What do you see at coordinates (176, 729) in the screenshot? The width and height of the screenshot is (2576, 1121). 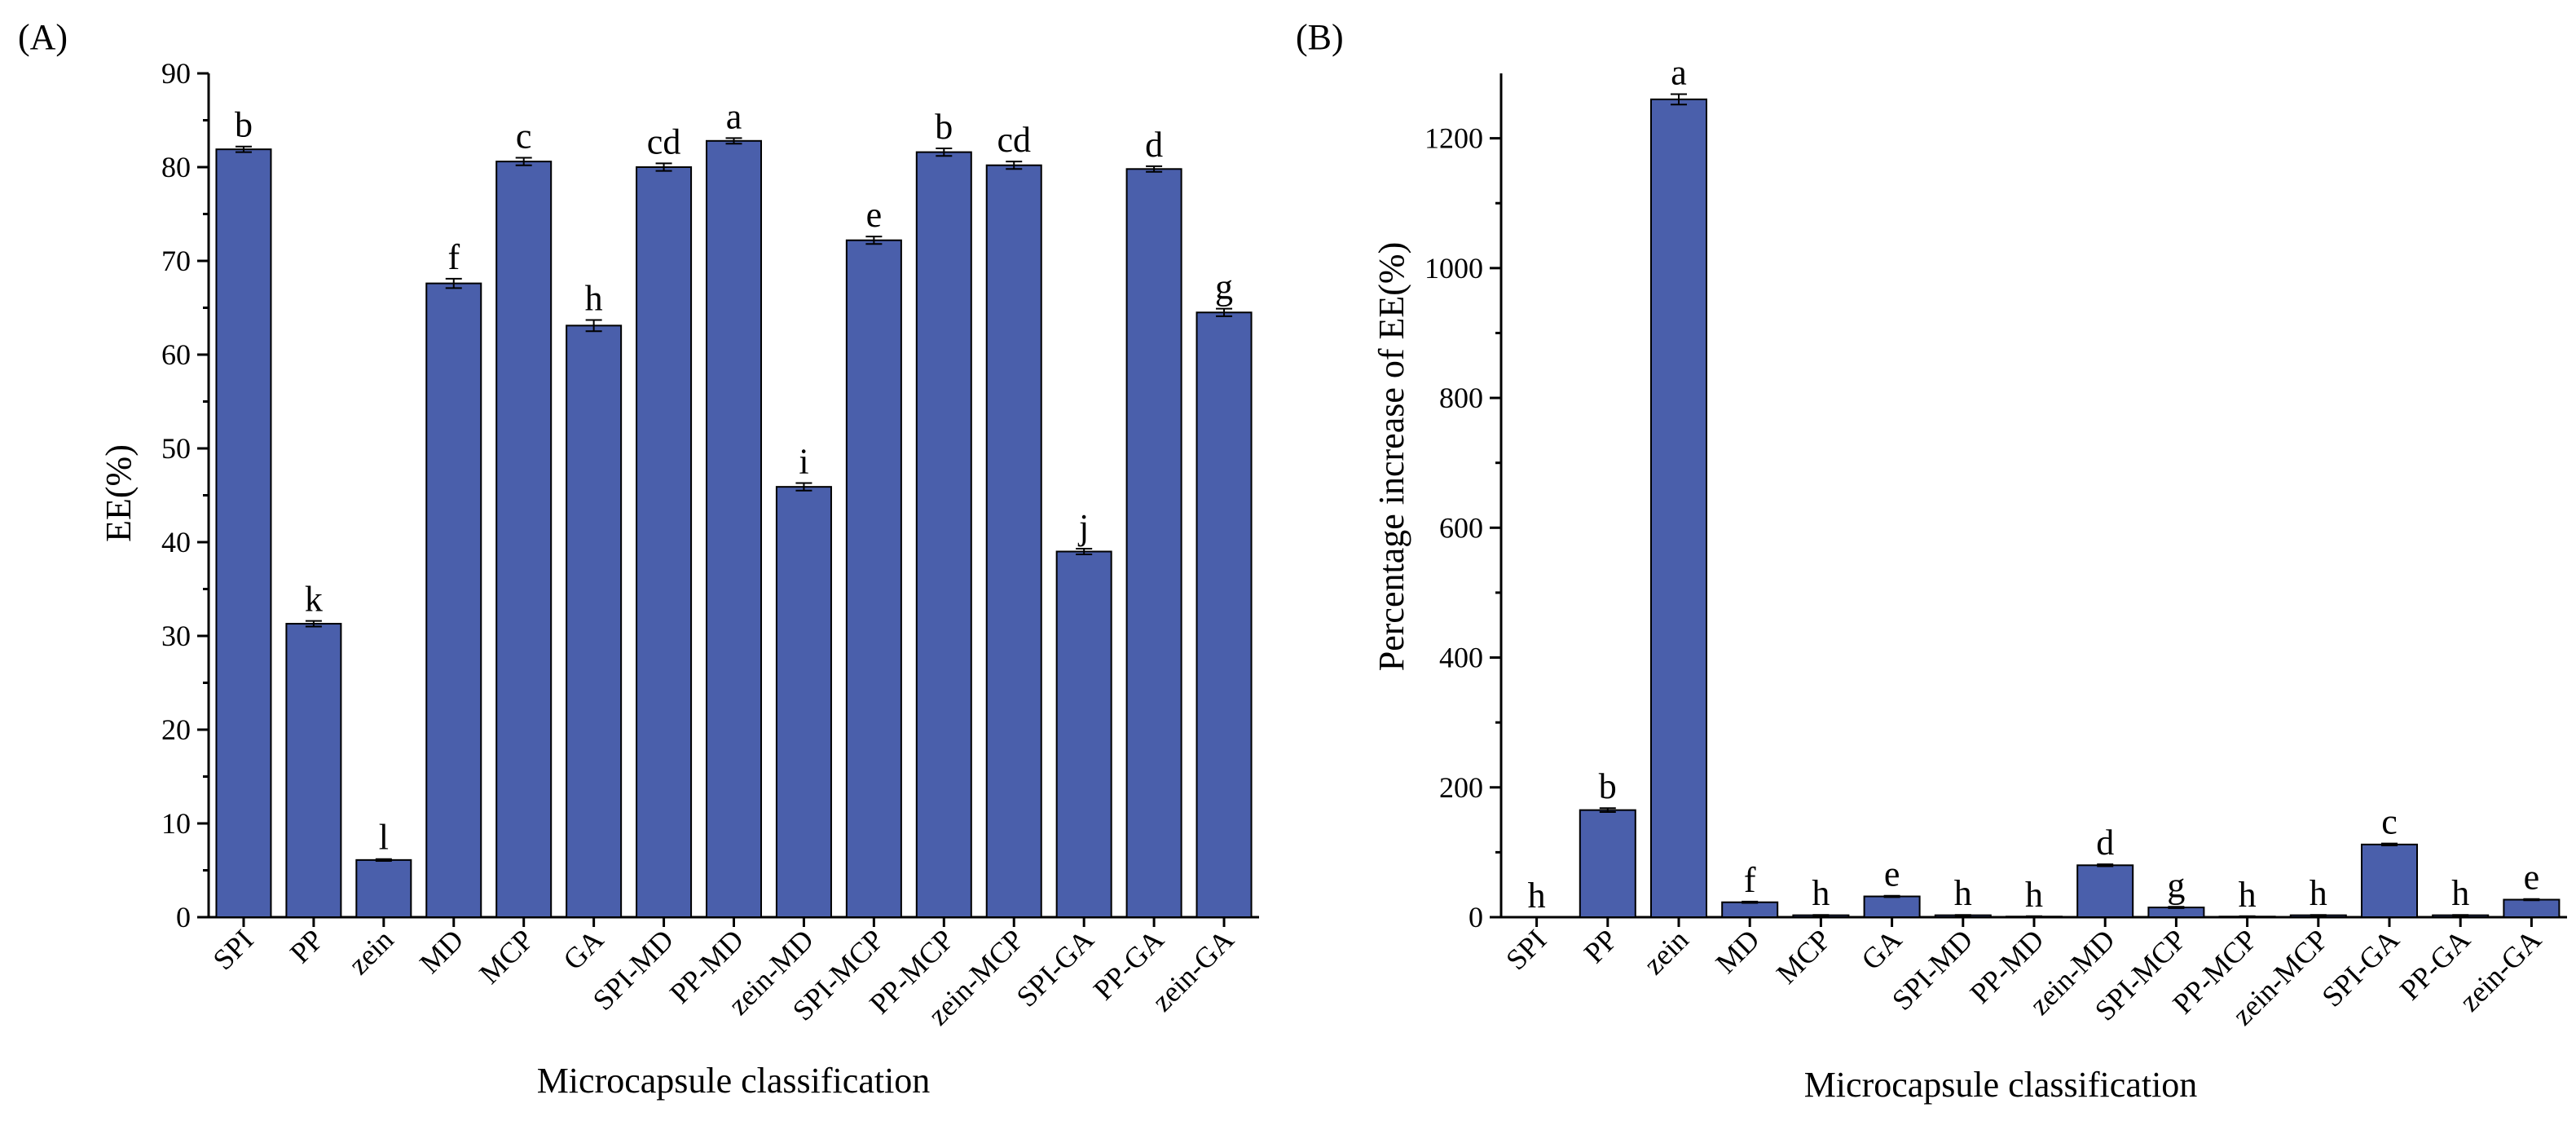 I see `panel-a-y-tick-label: 20` at bounding box center [176, 729].